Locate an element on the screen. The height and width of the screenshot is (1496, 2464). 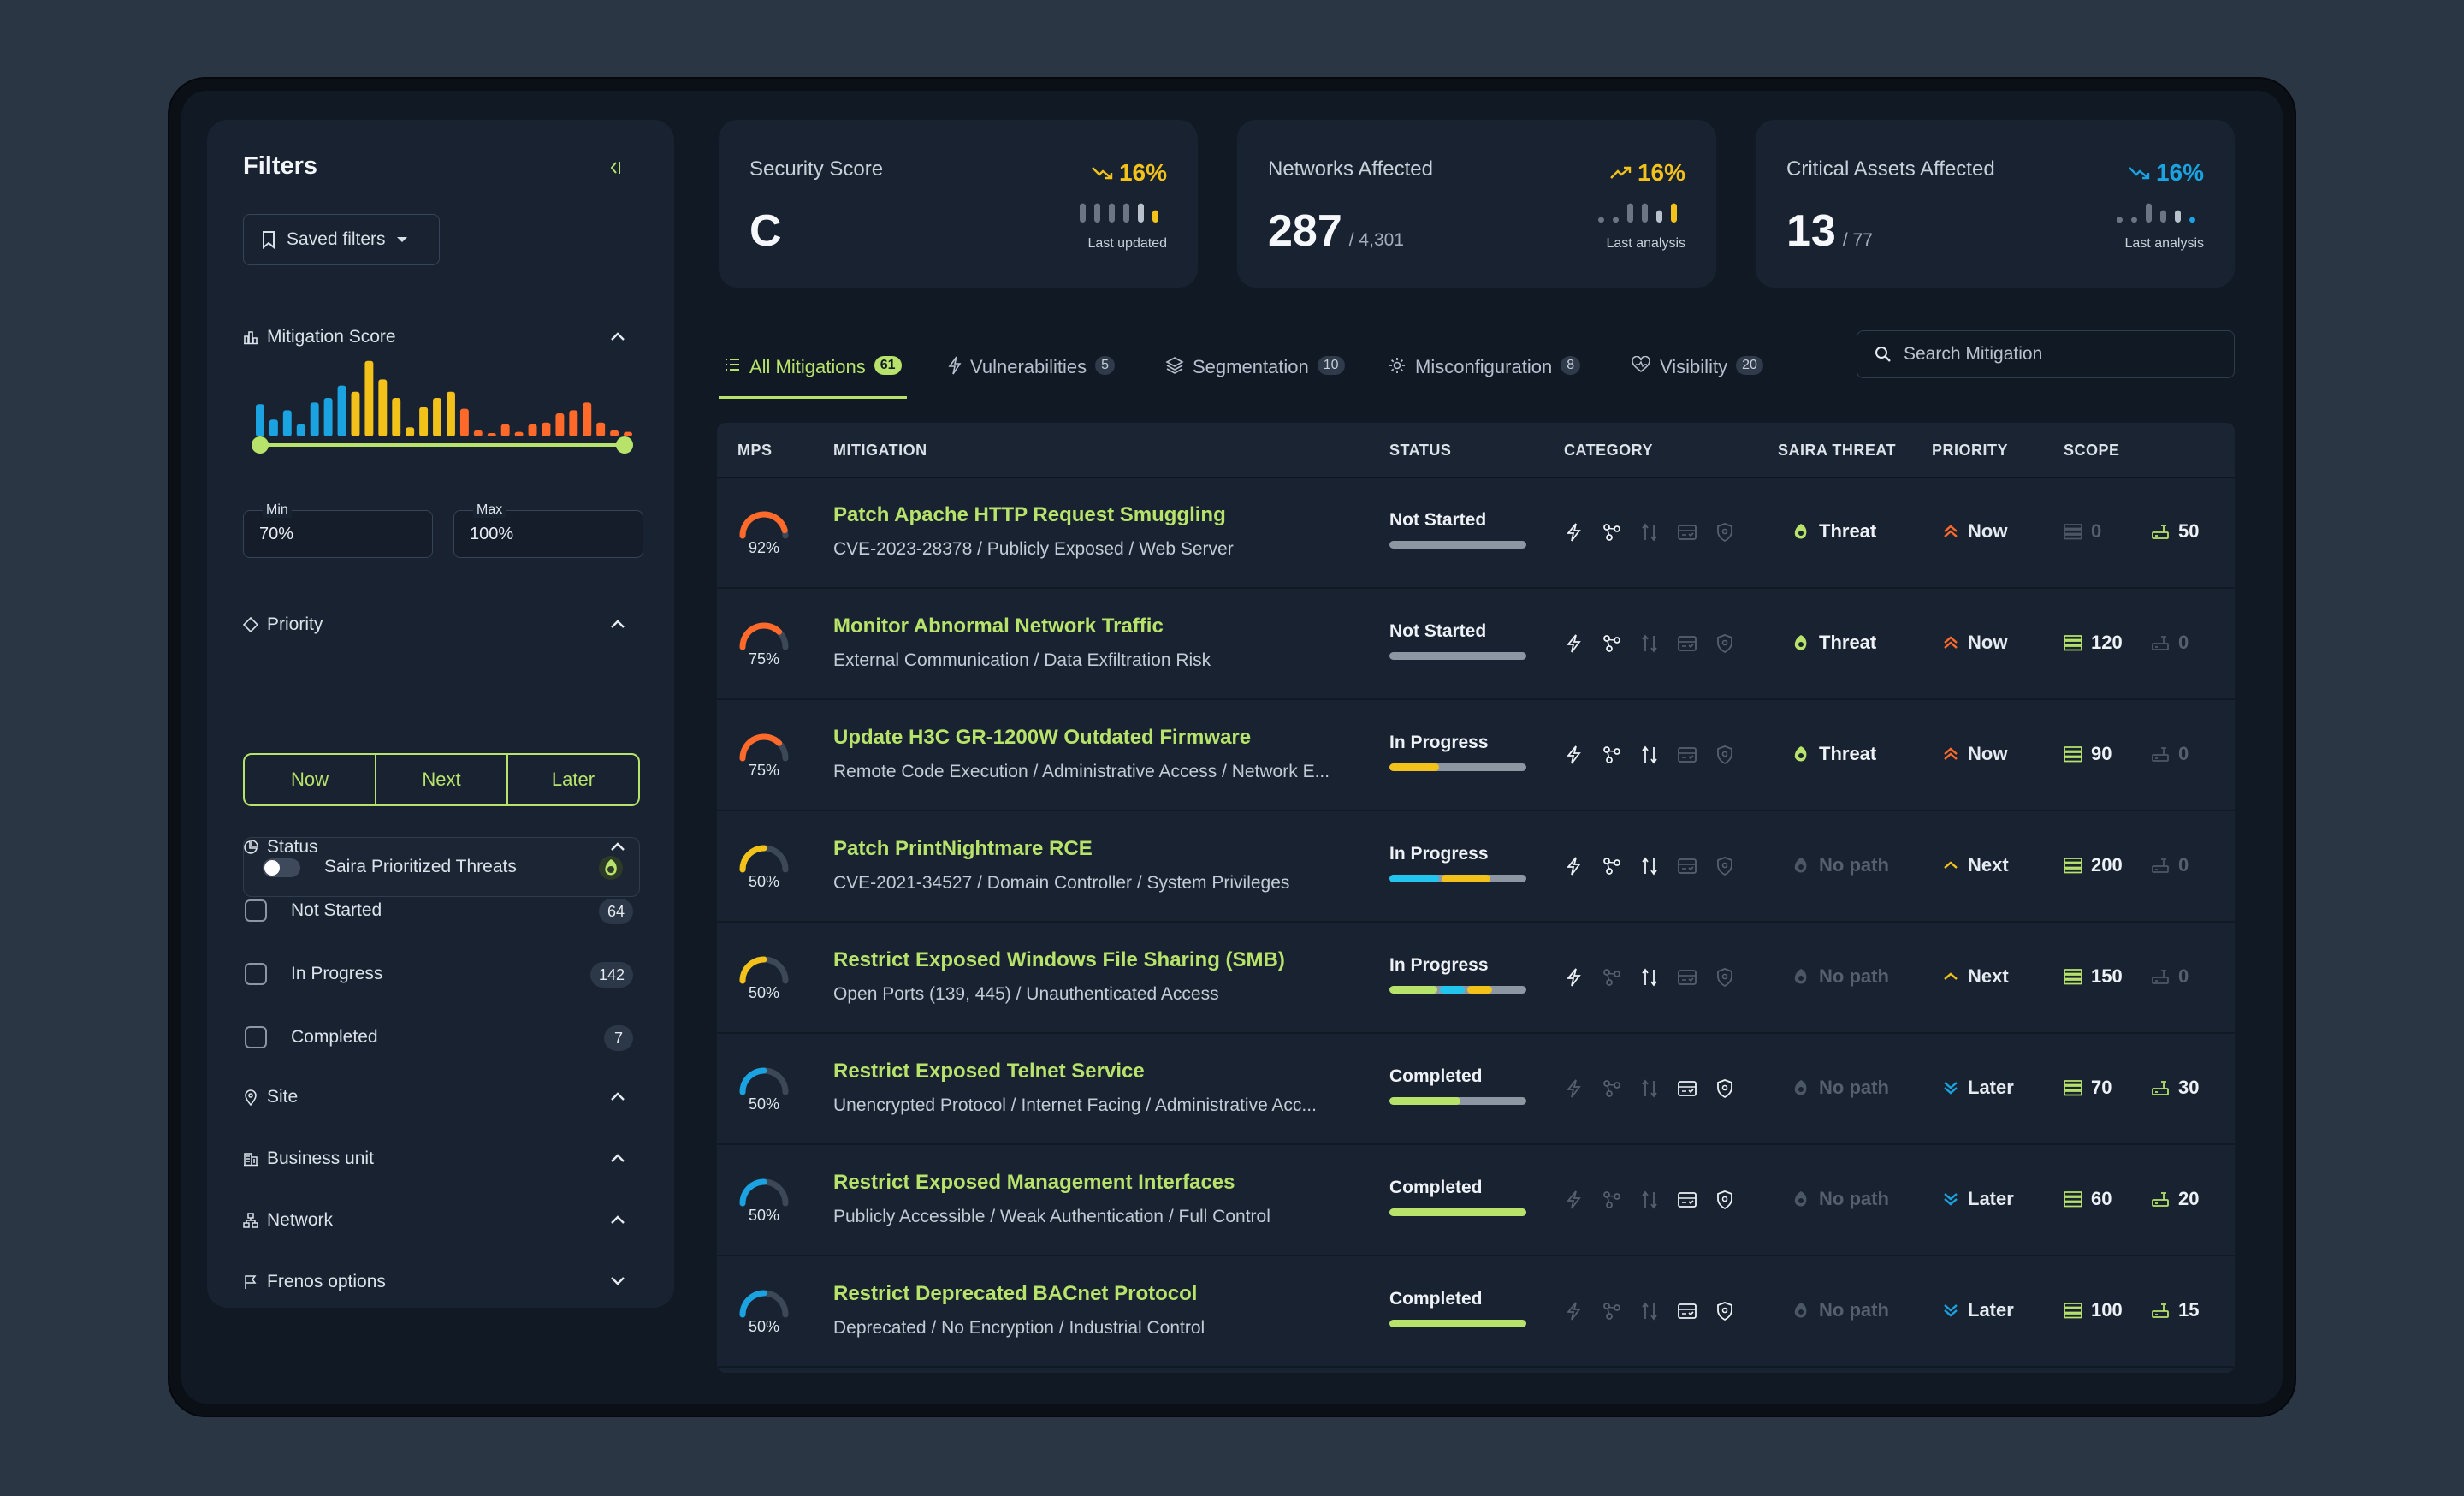
status-completed-checkbox: Completed 7 is located at coordinates (441, 1037).